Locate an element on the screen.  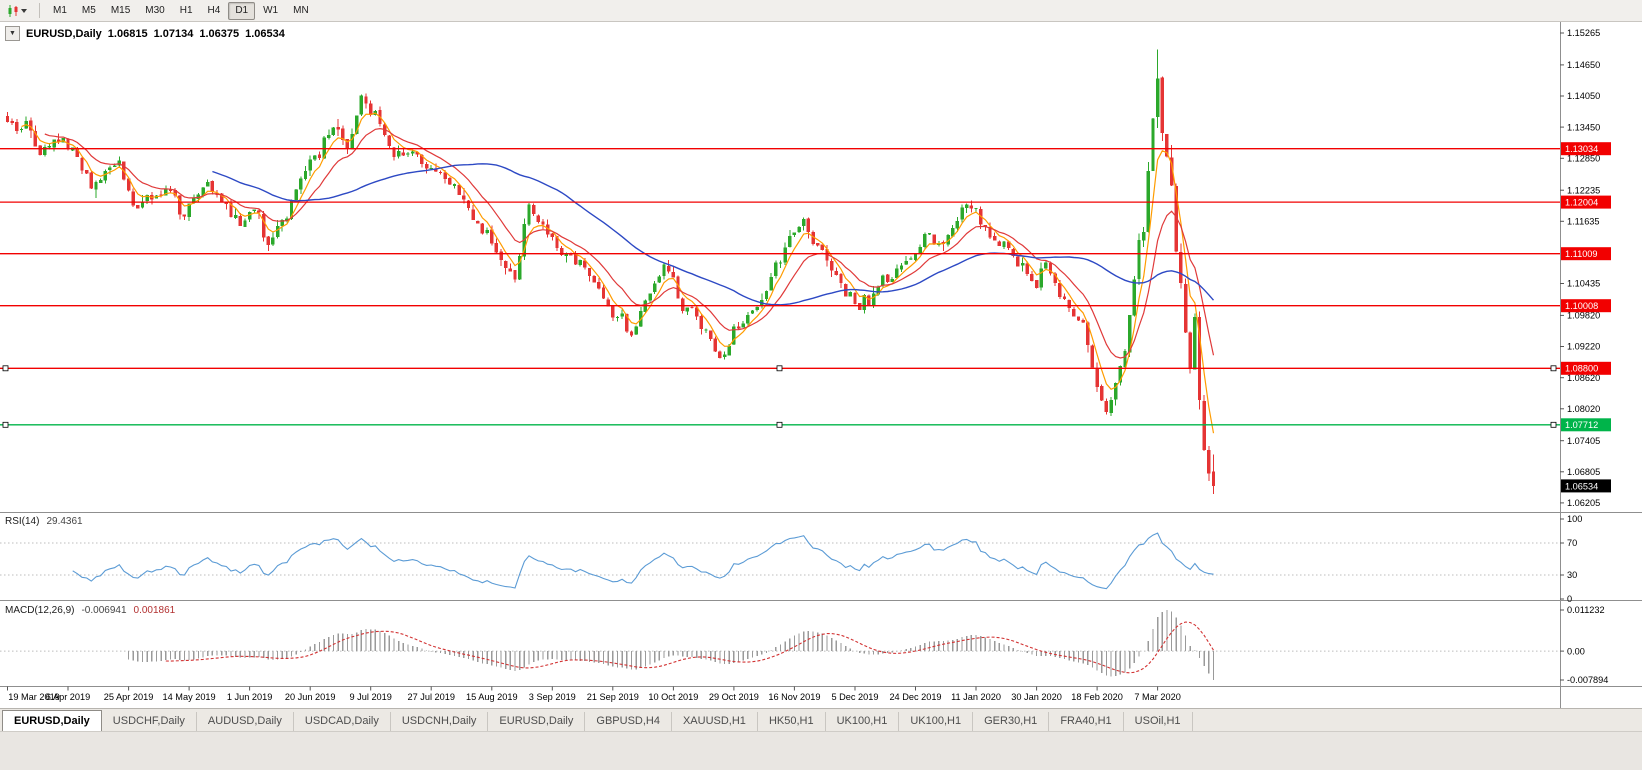
svg-text: 1.08020 is located at coordinates (1583, 409).